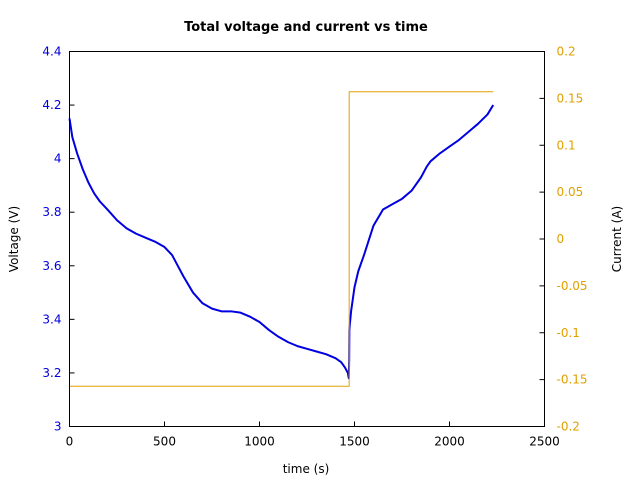 This screenshot has height=480, width=640. What do you see at coordinates (449, 442) in the screenshot?
I see `x-tick-label: 2000` at bounding box center [449, 442].